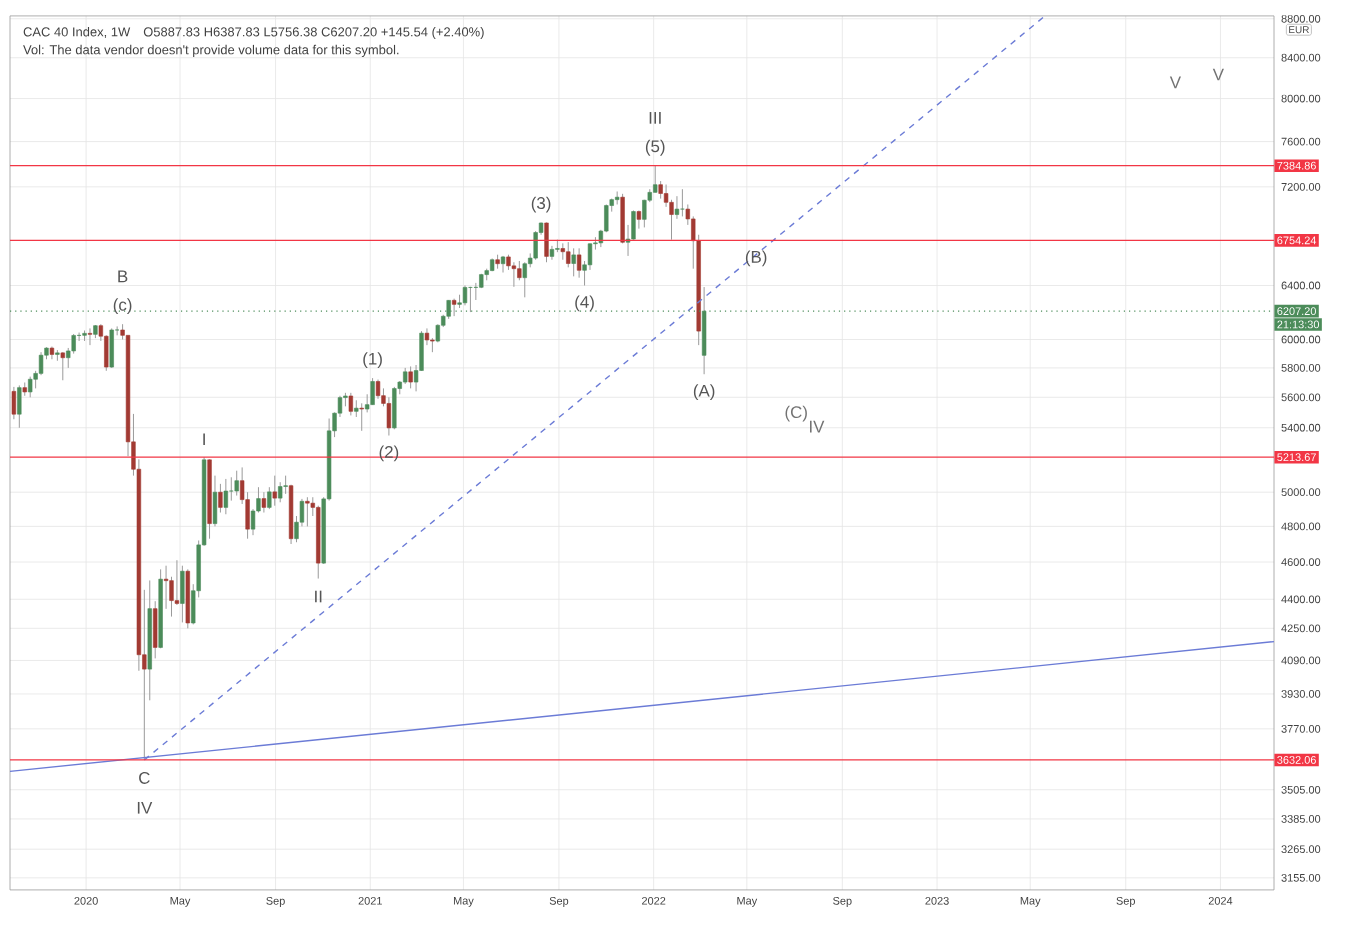 The width and height of the screenshot is (1356, 928). I want to click on annotation: I, so click(204, 439).